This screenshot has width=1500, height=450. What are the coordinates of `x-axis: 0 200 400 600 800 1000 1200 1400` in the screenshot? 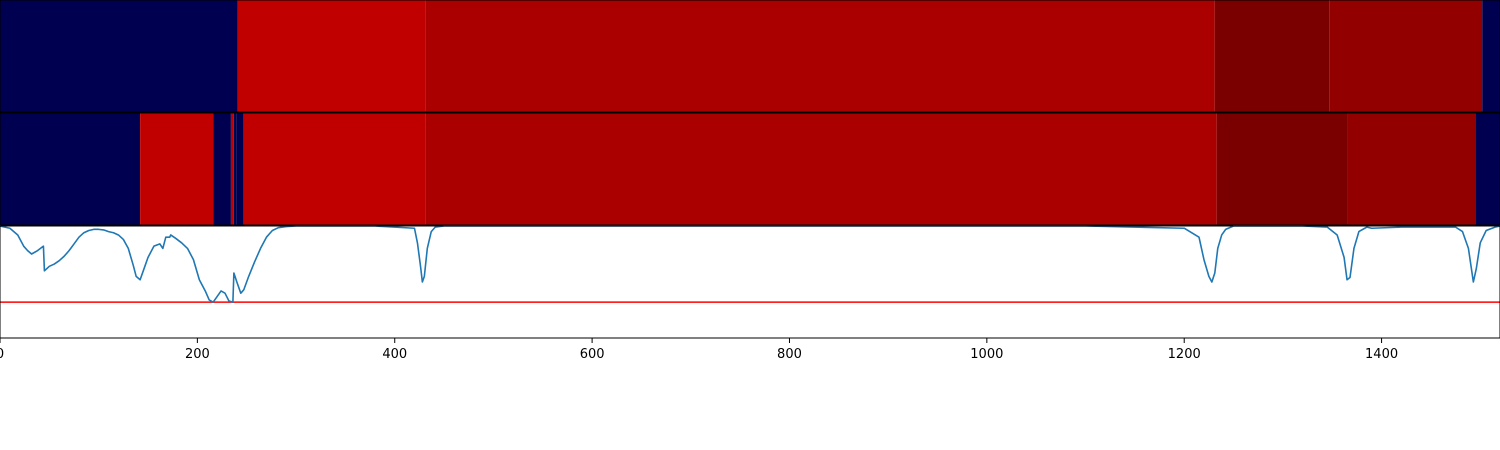 It's located at (699, 350).